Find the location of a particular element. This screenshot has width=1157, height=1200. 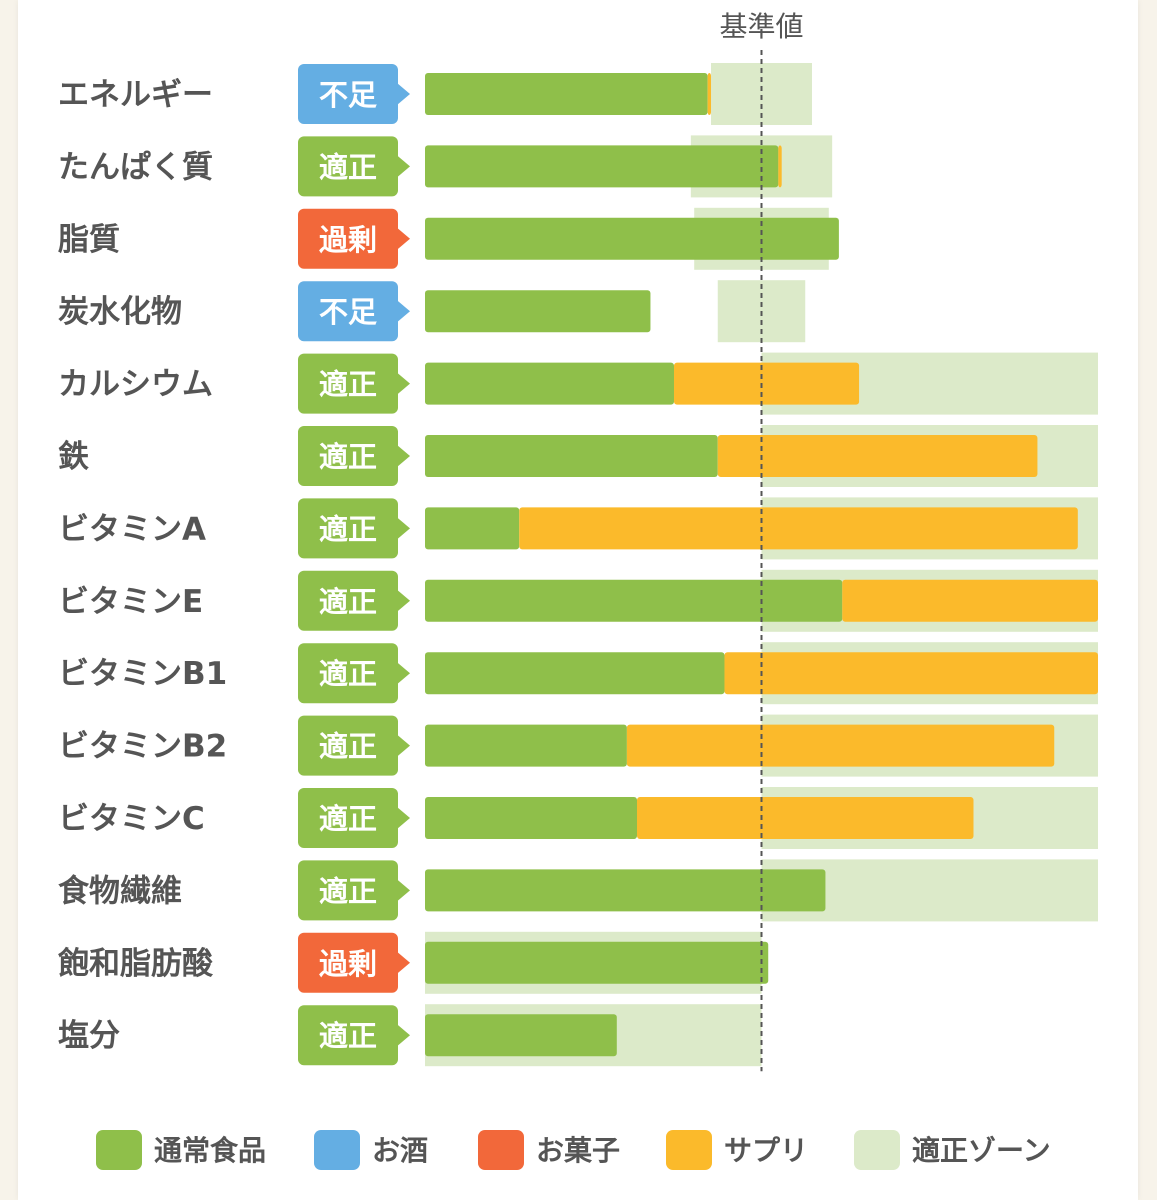

legend: 通常食品 お酒 お菓子 サプリ 適正ゾーン is located at coordinates (573, 1150).